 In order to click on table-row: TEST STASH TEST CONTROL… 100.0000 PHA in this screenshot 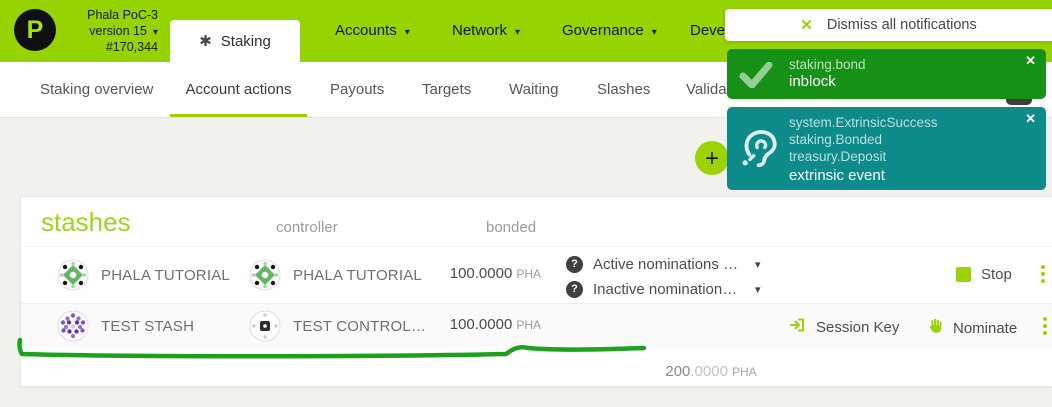, I will do `click(536, 326)`.